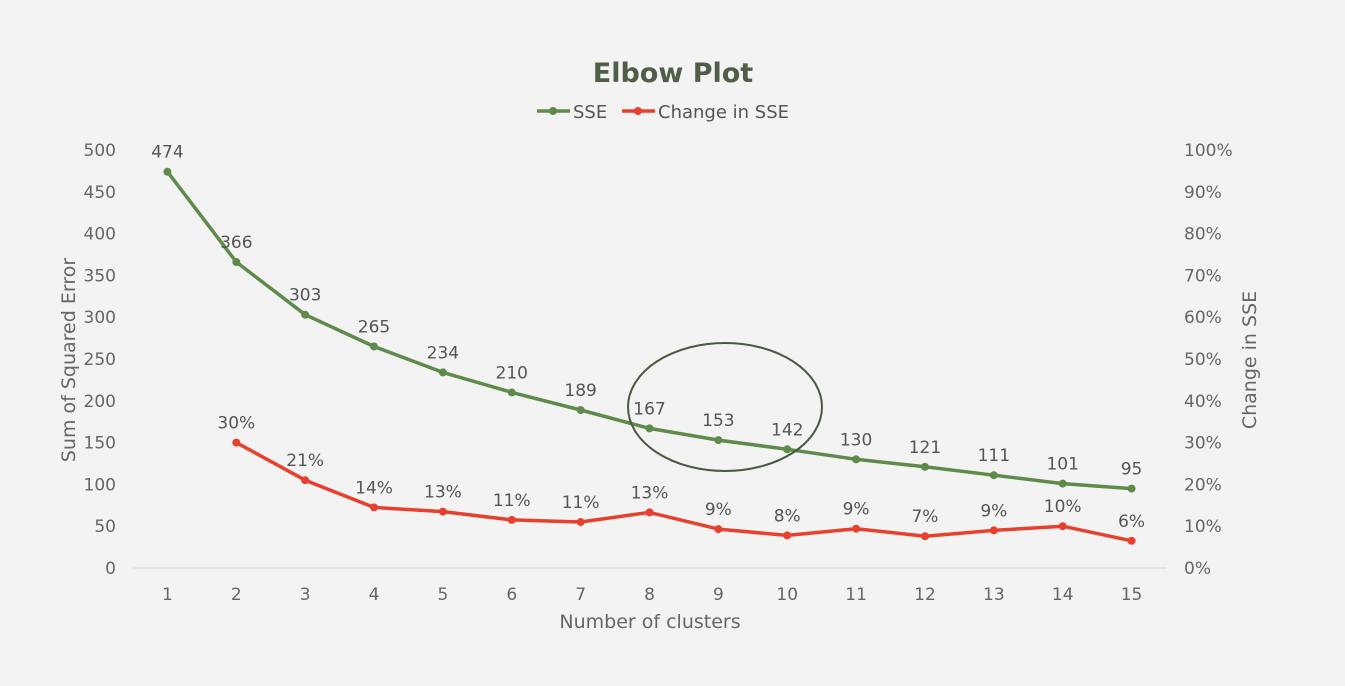 Image resolution: width=1345 pixels, height=686 pixels. I want to click on x-tick-label: 3, so click(305, 595).